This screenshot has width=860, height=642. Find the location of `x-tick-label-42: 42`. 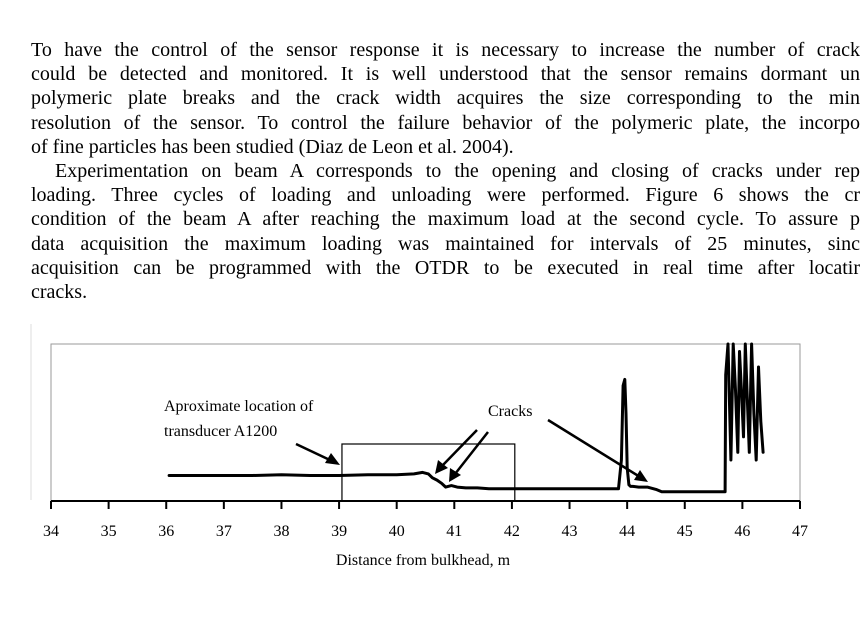

x-tick-label-42: 42 is located at coordinates (512, 531).